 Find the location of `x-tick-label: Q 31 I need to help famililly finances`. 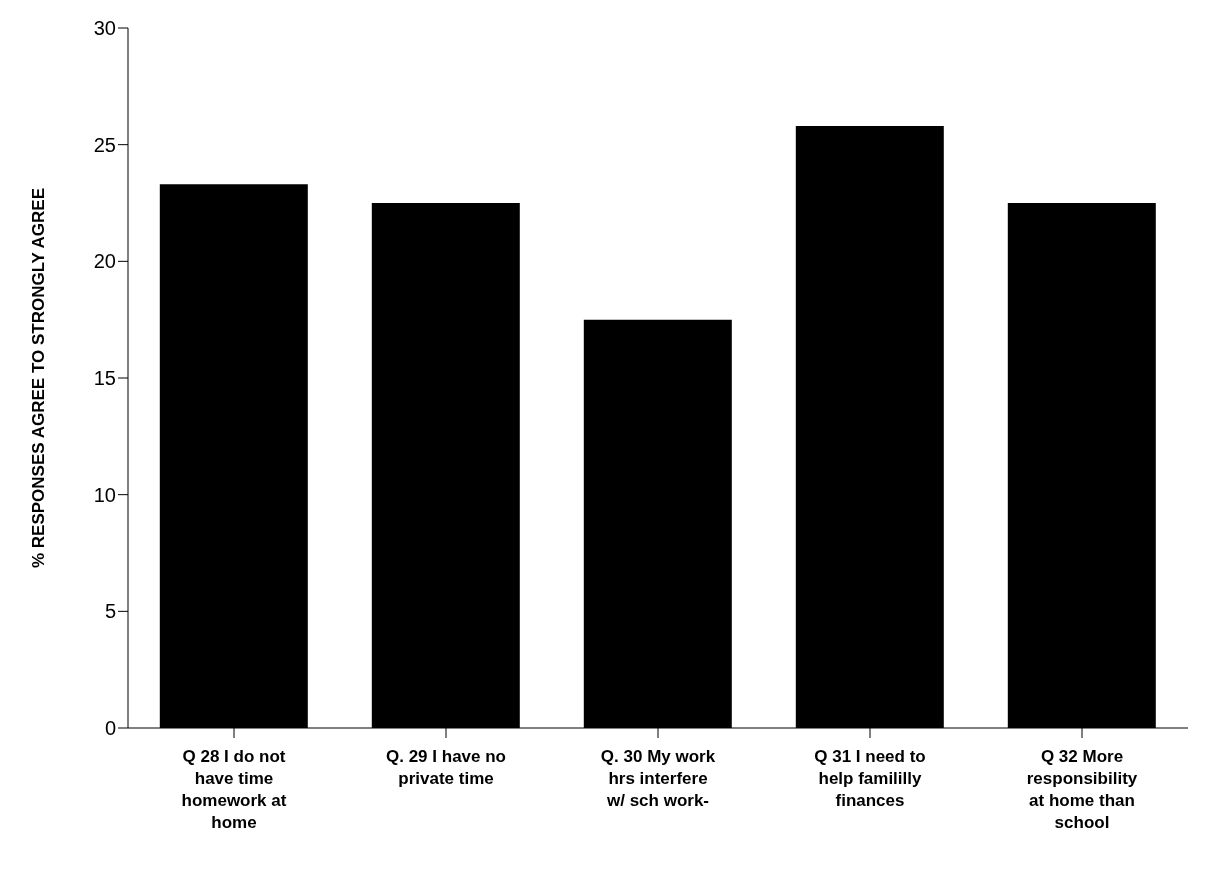

x-tick-label: Q 31 I need to help famililly finances is located at coordinates (870, 778).